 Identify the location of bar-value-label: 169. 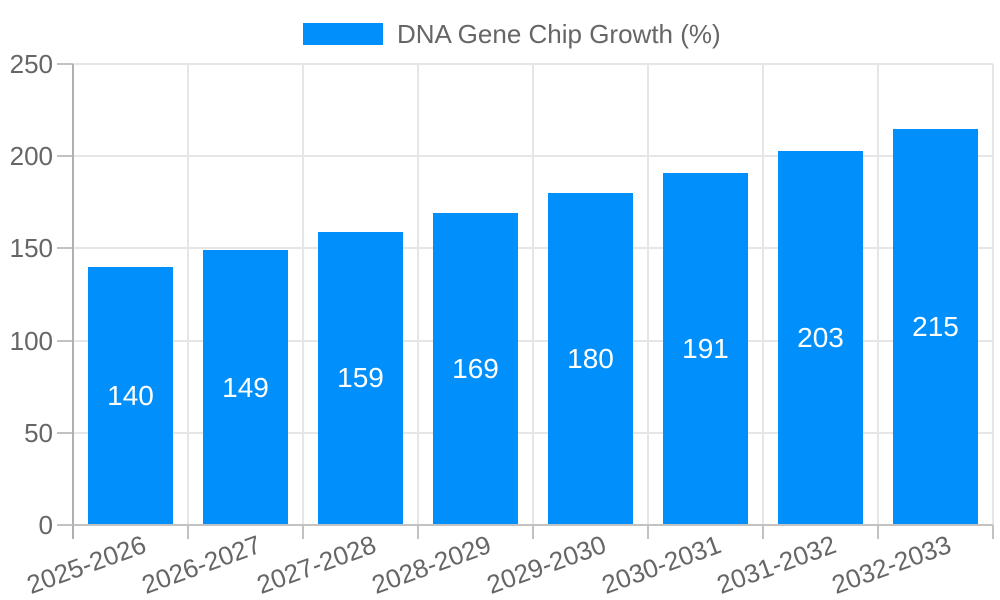
(475, 369).